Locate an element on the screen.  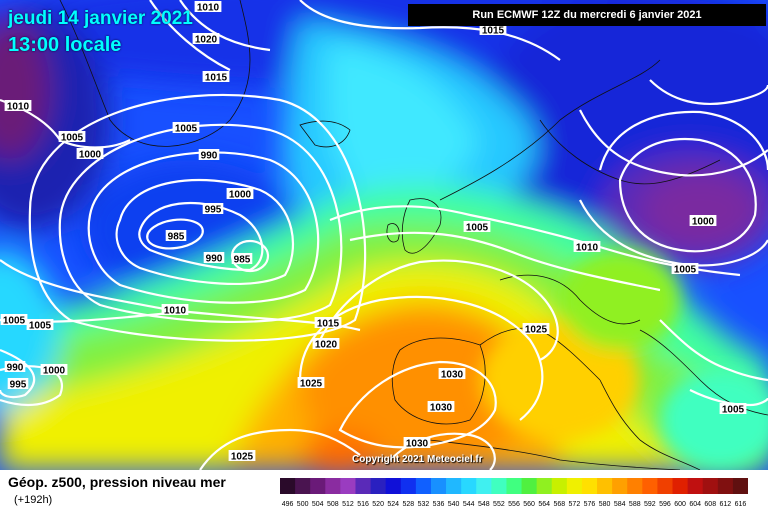
isobar-label-text: 1015 is located at coordinates (328, 324).